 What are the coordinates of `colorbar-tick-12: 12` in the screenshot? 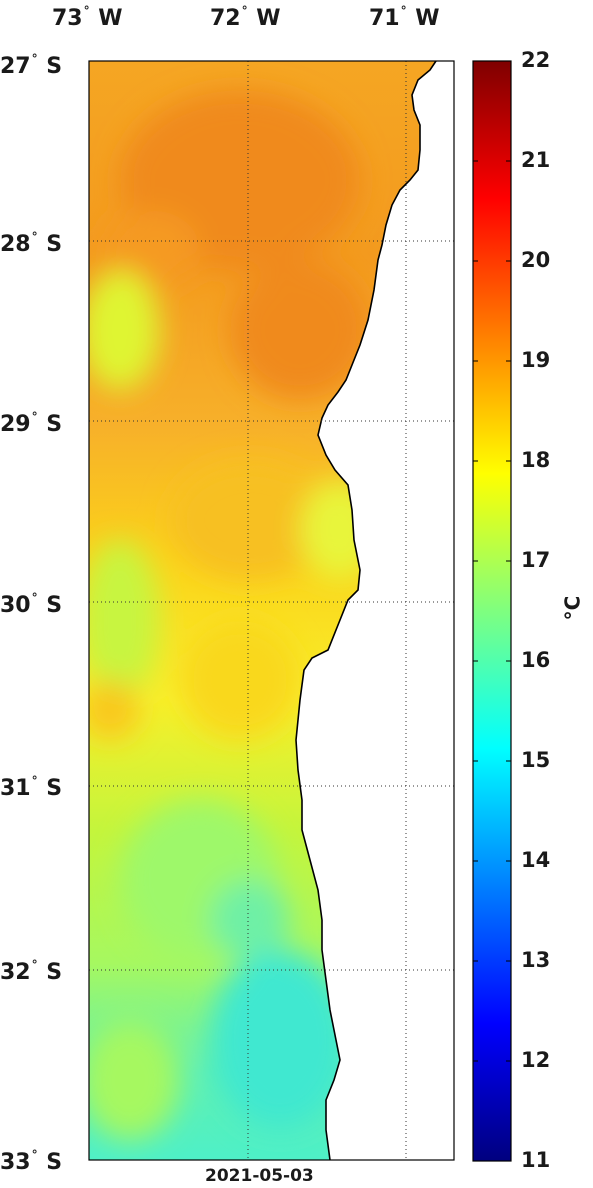 It's located at (536, 1060).